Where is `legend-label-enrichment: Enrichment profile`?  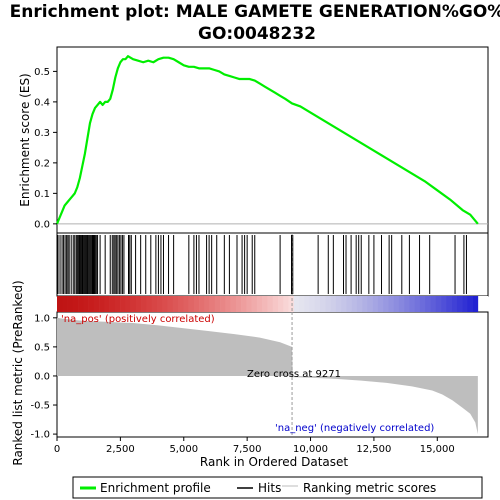
legend-label-enrichment: Enrichment profile is located at coordinates (155, 488).